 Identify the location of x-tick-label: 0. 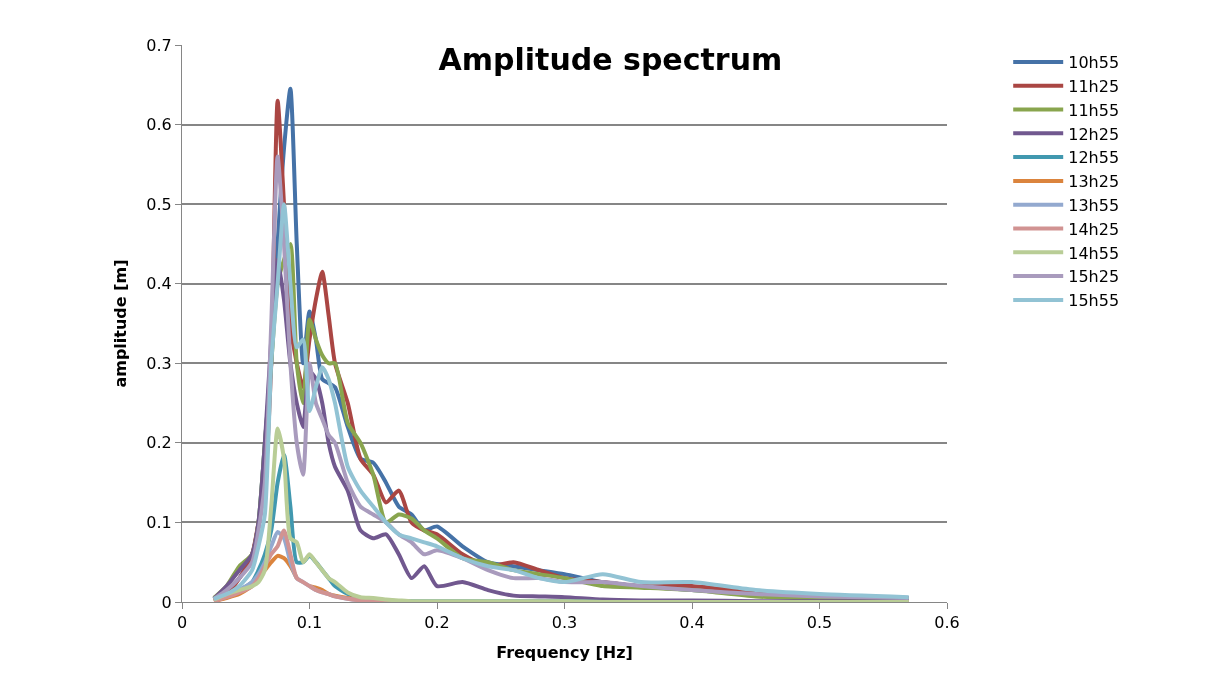
(182, 623).